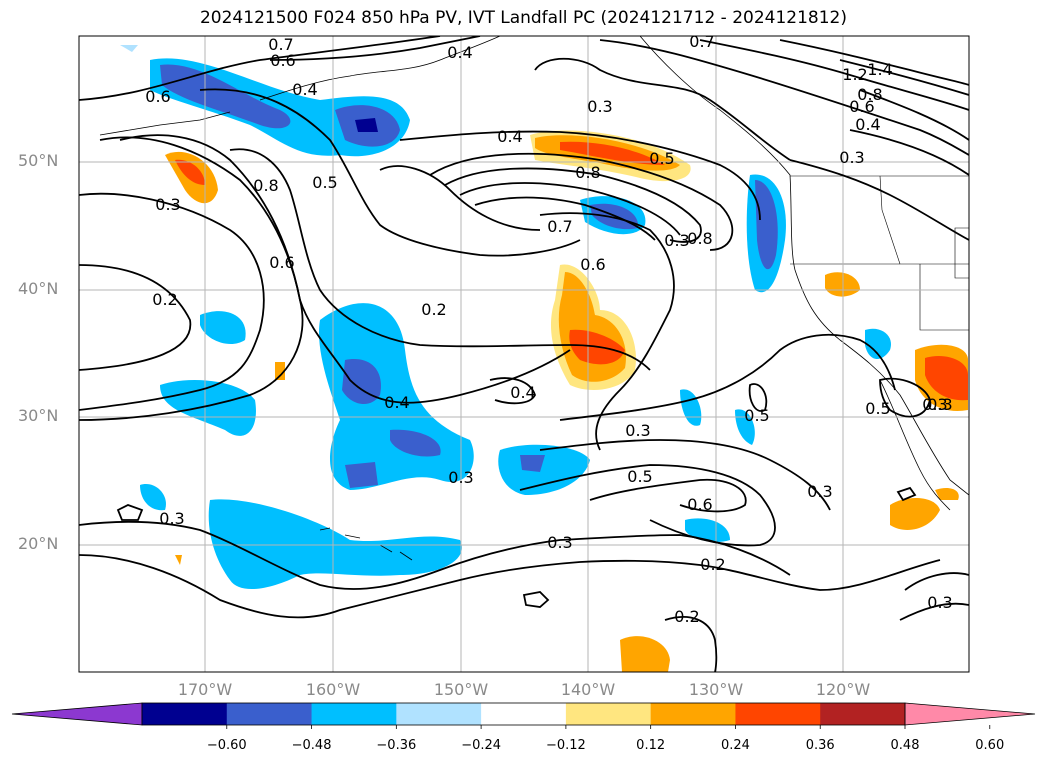 The width and height of the screenshot is (1047, 765). Describe the element at coordinates (854, 74) in the screenshot. I see `contour-label: 1.2` at that location.